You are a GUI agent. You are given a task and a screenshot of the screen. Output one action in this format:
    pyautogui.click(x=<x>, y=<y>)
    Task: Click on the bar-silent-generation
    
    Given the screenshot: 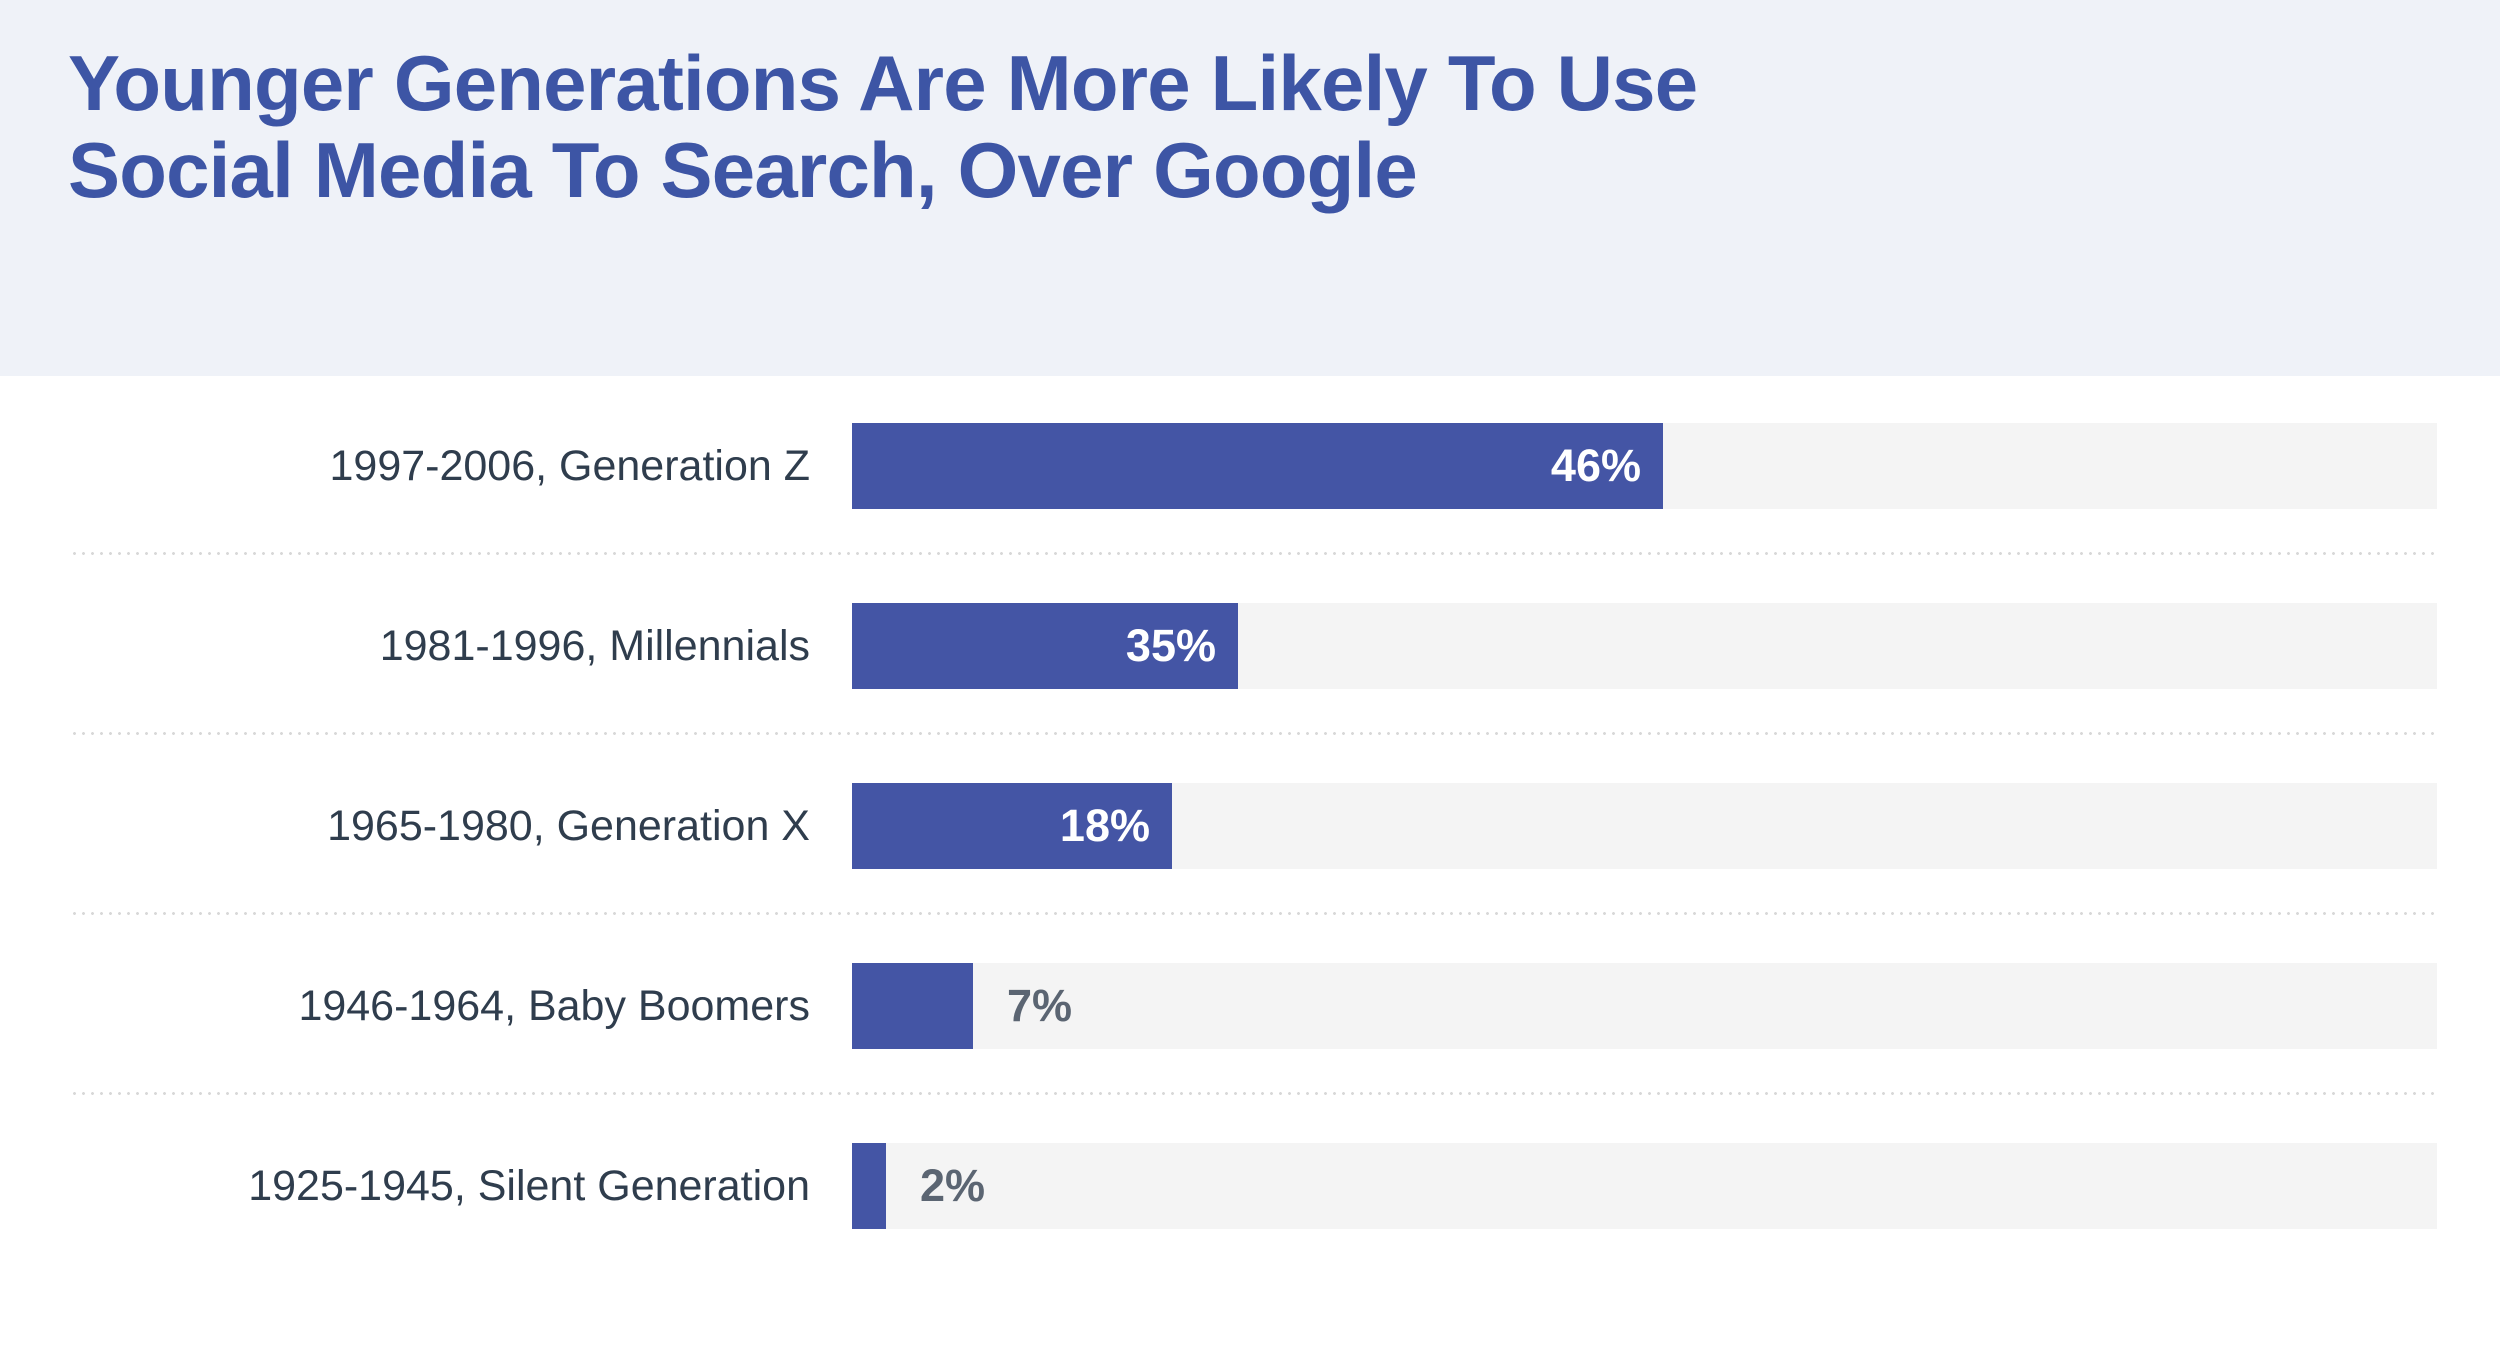 What is the action you would take?
    pyautogui.click(x=869, y=1186)
    